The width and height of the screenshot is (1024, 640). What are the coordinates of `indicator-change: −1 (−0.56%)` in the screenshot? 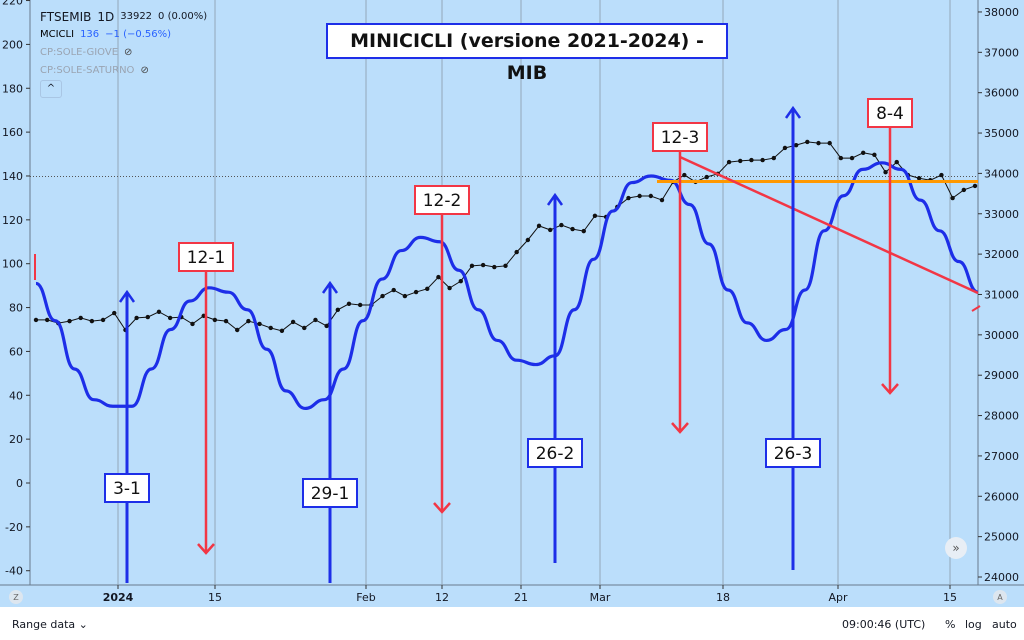 It's located at (138, 34).